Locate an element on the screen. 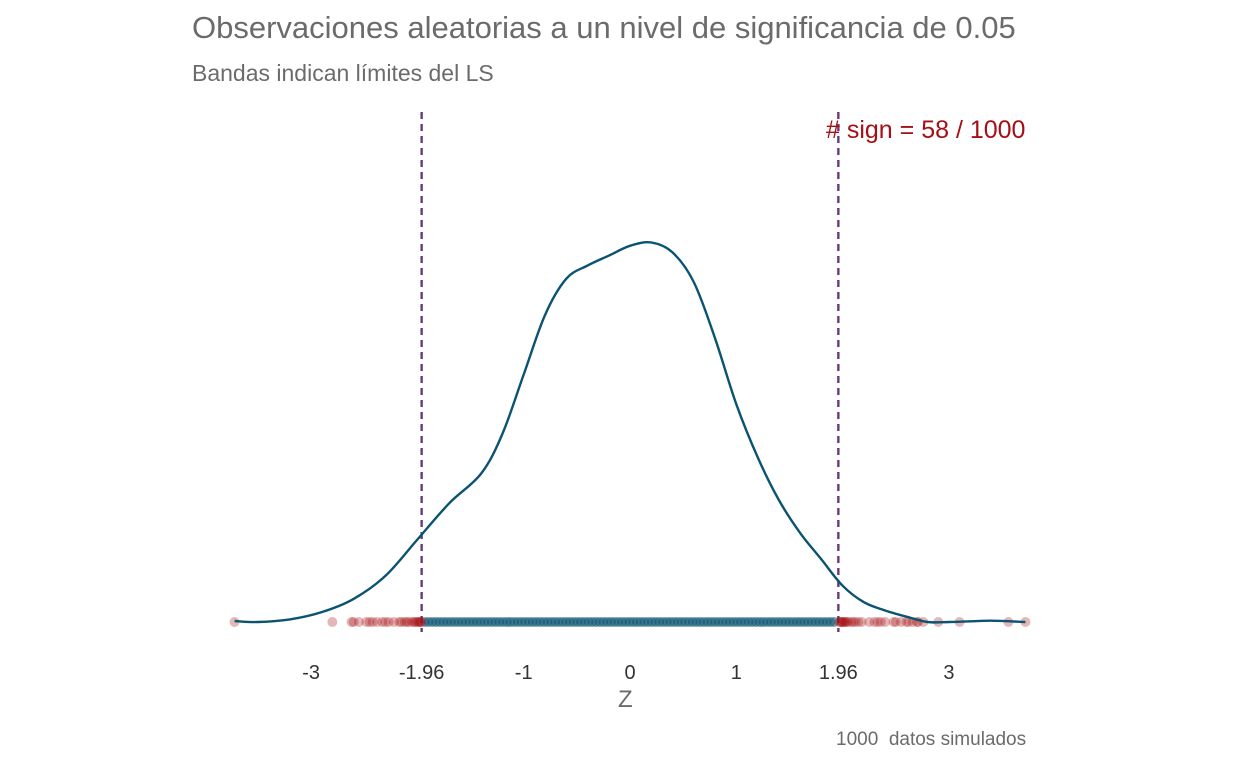  x-tick-label: 0 is located at coordinates (629, 673).